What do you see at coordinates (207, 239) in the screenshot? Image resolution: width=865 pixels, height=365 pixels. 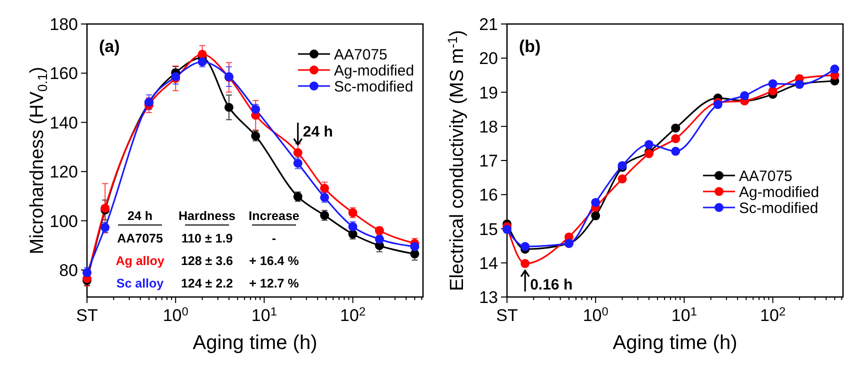 I see `annotation: 110 ± 1.9` at bounding box center [207, 239].